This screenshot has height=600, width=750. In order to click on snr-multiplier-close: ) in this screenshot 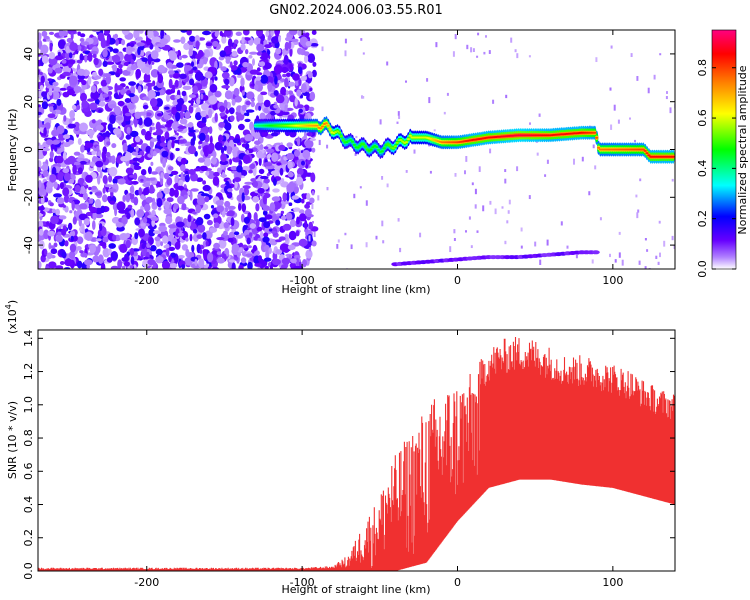, I will do `click(12, 302)`.